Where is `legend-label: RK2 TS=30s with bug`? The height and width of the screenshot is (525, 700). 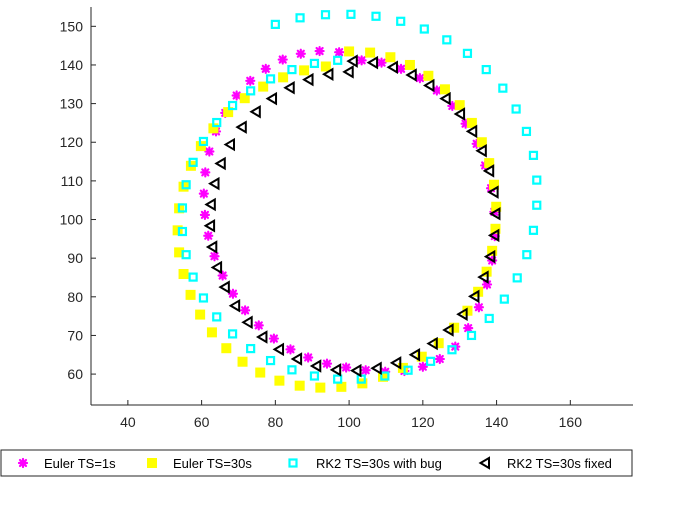 legend-label: RK2 TS=30s with bug is located at coordinates (379, 463).